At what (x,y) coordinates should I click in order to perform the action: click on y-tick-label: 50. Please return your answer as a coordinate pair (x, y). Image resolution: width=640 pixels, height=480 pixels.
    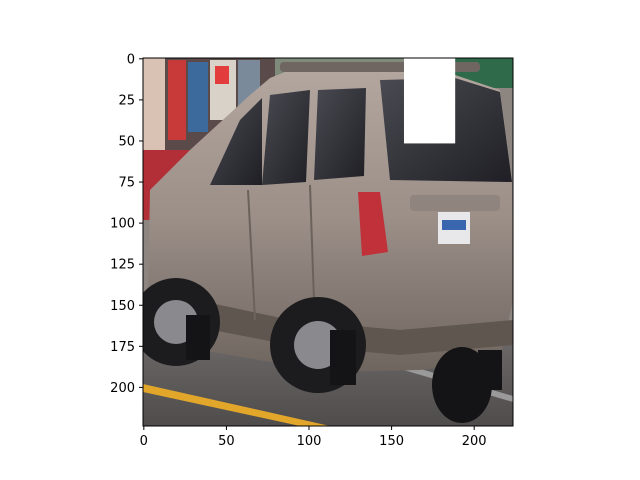
    Looking at the image, I should click on (126, 141).